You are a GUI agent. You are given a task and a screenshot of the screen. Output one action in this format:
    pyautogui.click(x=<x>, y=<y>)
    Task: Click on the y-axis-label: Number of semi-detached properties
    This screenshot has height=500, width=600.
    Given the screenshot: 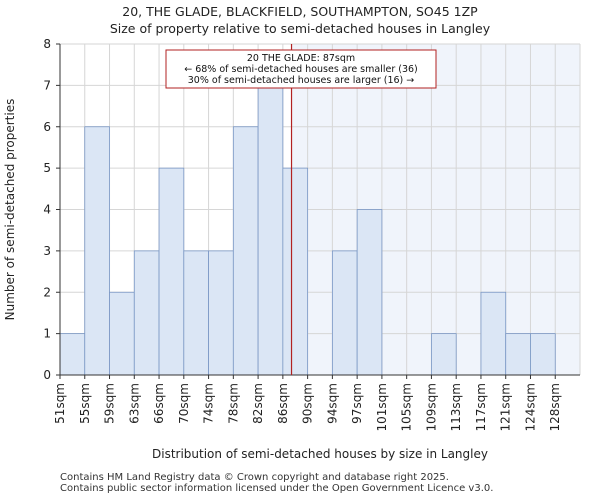 What is the action you would take?
    pyautogui.click(x=10, y=210)
    